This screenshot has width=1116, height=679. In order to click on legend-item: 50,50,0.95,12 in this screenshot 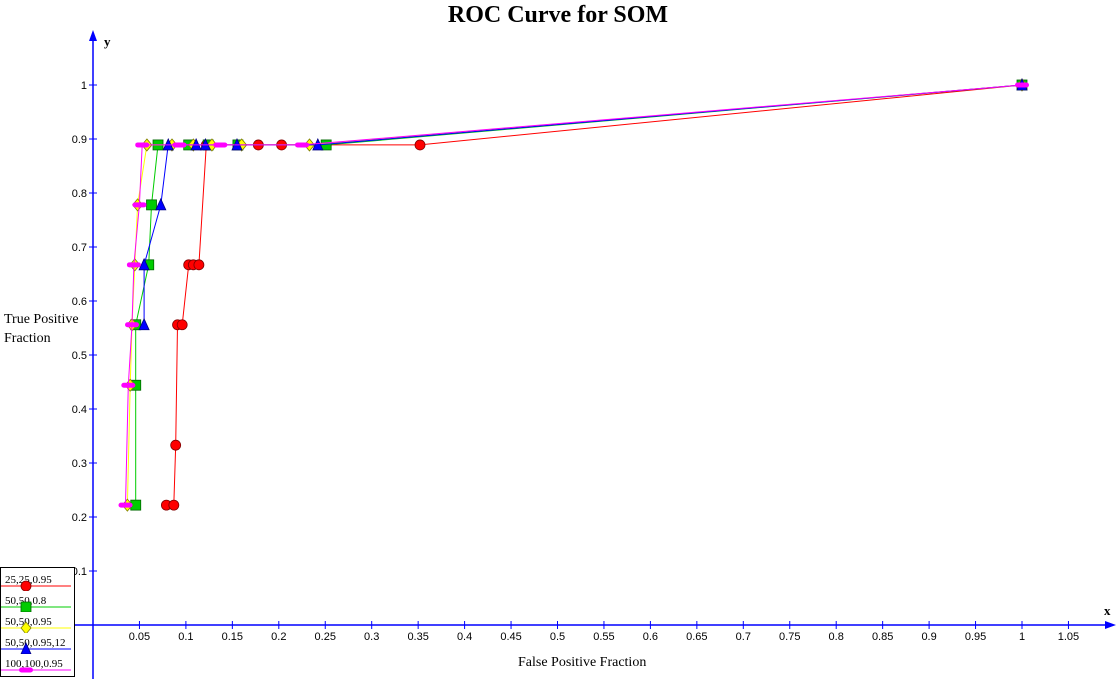, I will do `click(37, 642)`.